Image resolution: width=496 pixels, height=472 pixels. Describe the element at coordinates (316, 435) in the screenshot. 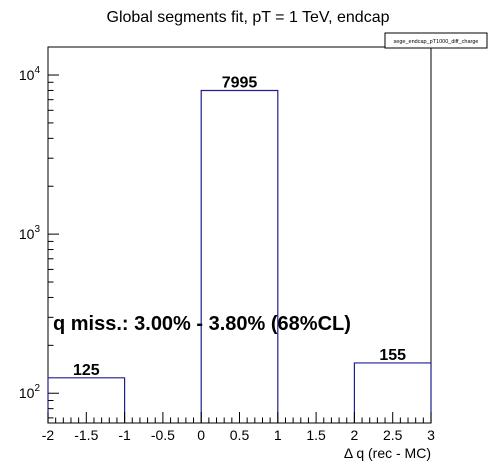

I see `x-tick-label: 1.5` at that location.